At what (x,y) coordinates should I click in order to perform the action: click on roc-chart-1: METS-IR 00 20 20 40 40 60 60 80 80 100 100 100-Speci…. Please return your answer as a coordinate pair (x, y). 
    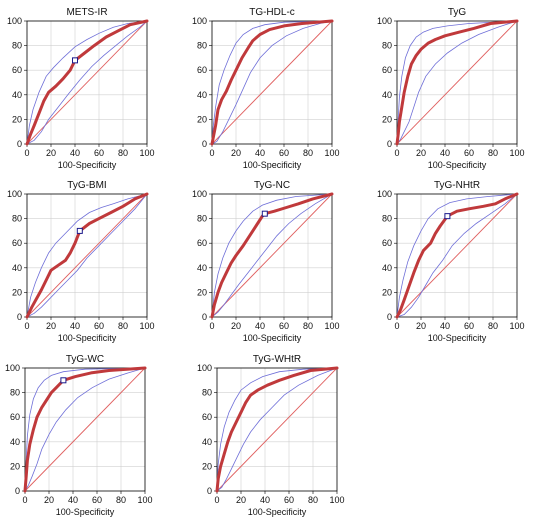
    Looking at the image, I should click on (81, 88).